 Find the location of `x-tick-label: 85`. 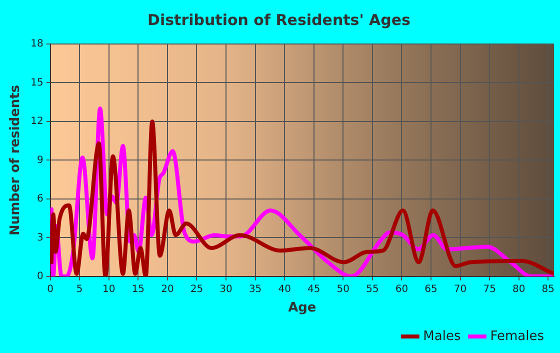

x-tick-label: 85 is located at coordinates (548, 289).